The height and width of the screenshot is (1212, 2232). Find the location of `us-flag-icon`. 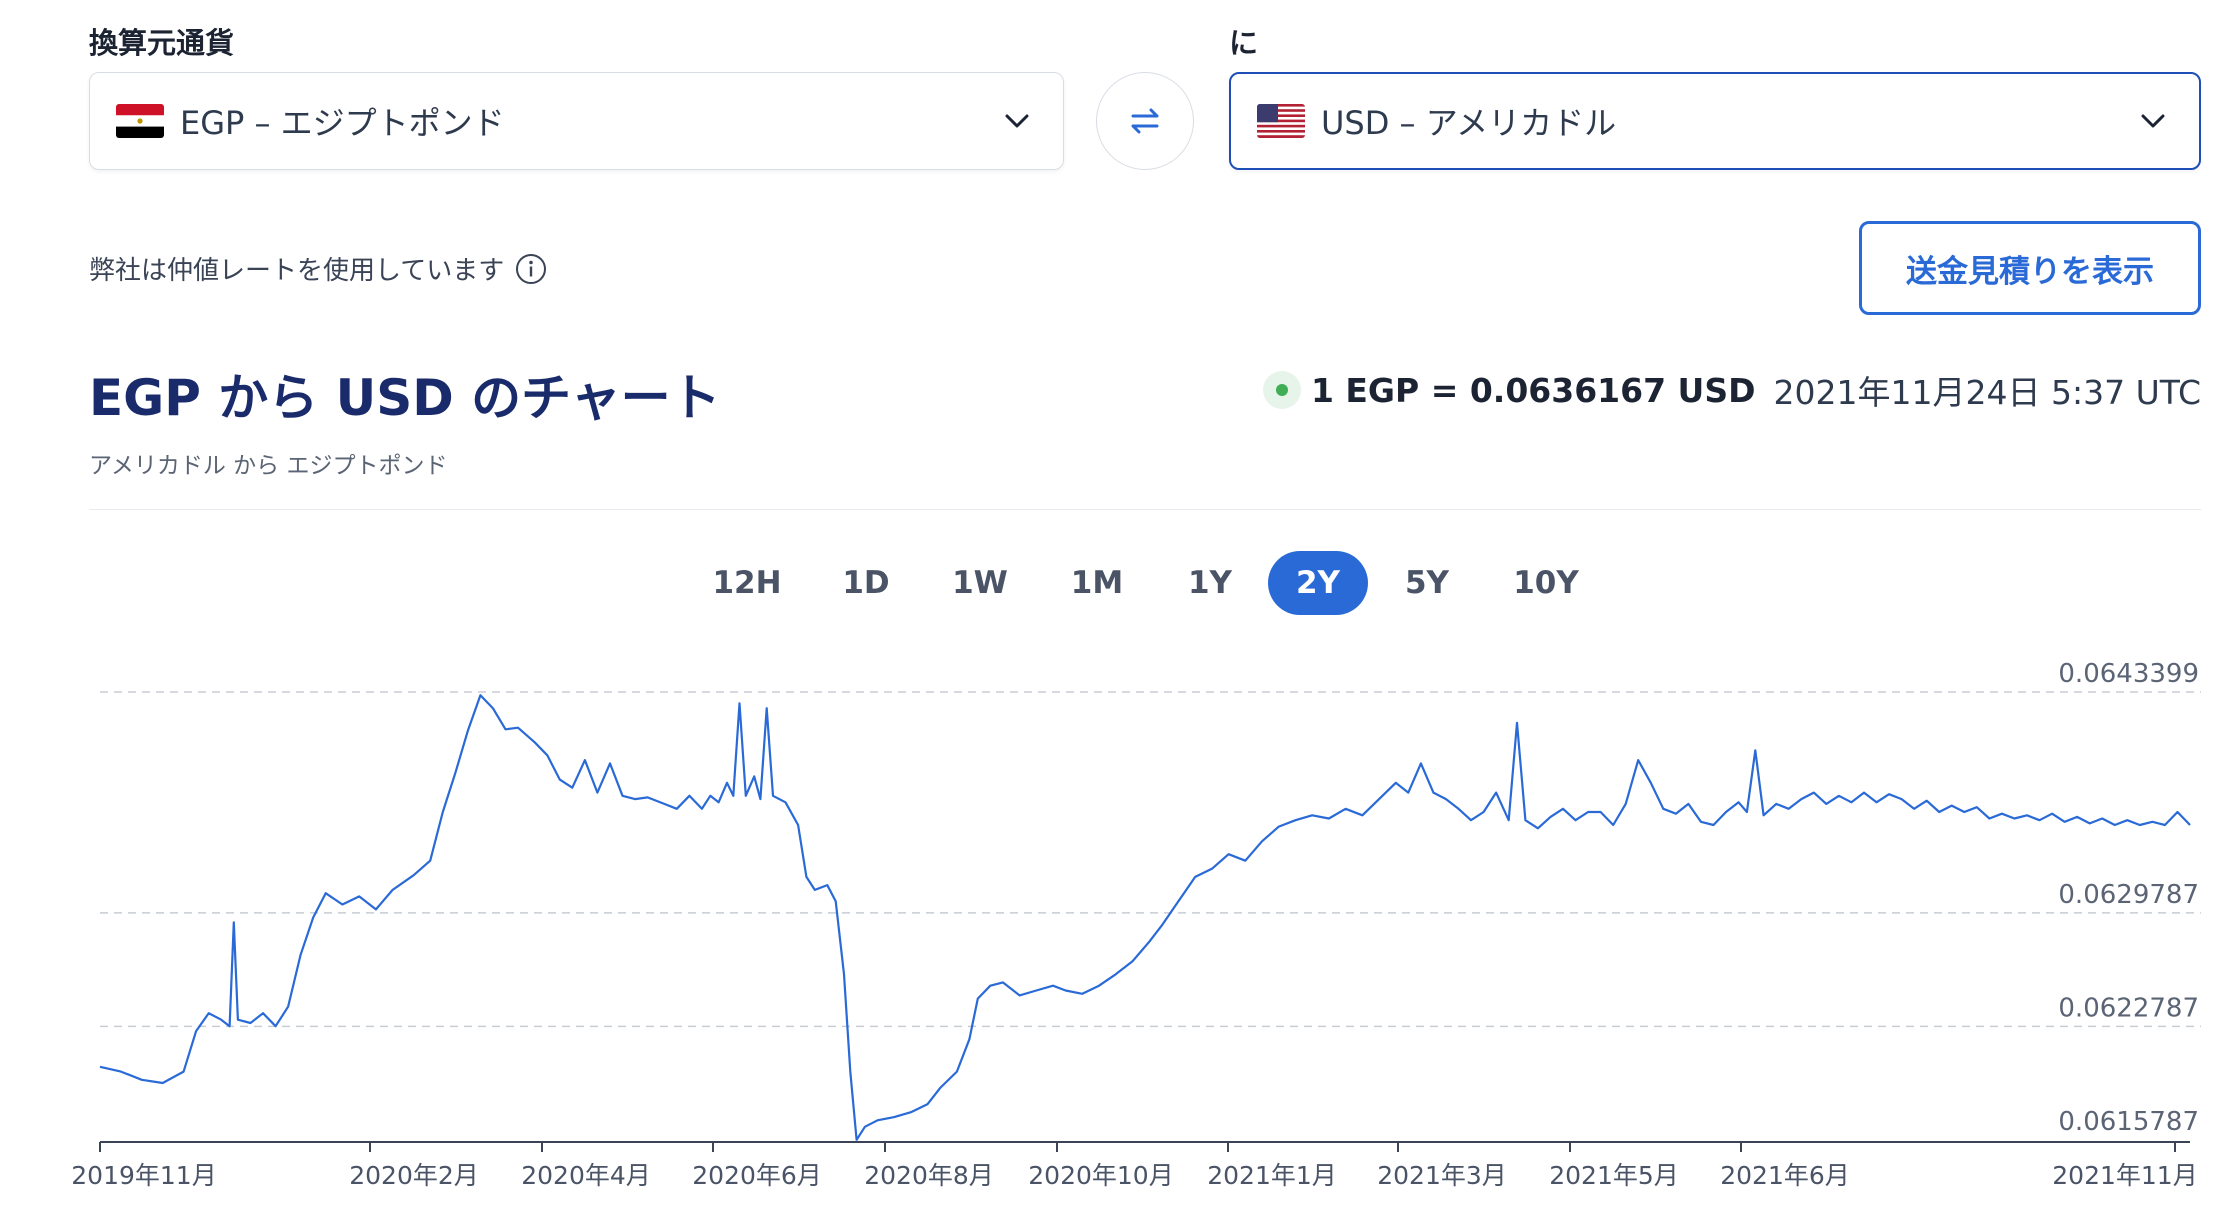

us-flag-icon is located at coordinates (1281, 121).